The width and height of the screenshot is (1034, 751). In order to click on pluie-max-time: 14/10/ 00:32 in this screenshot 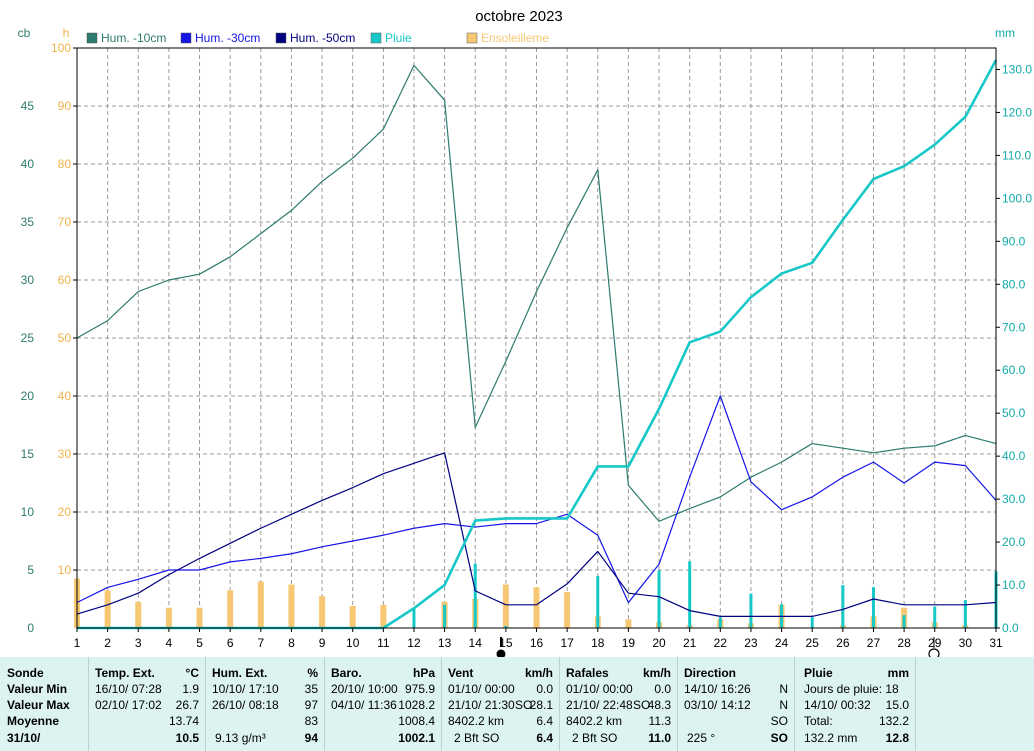, I will do `click(837, 705)`.